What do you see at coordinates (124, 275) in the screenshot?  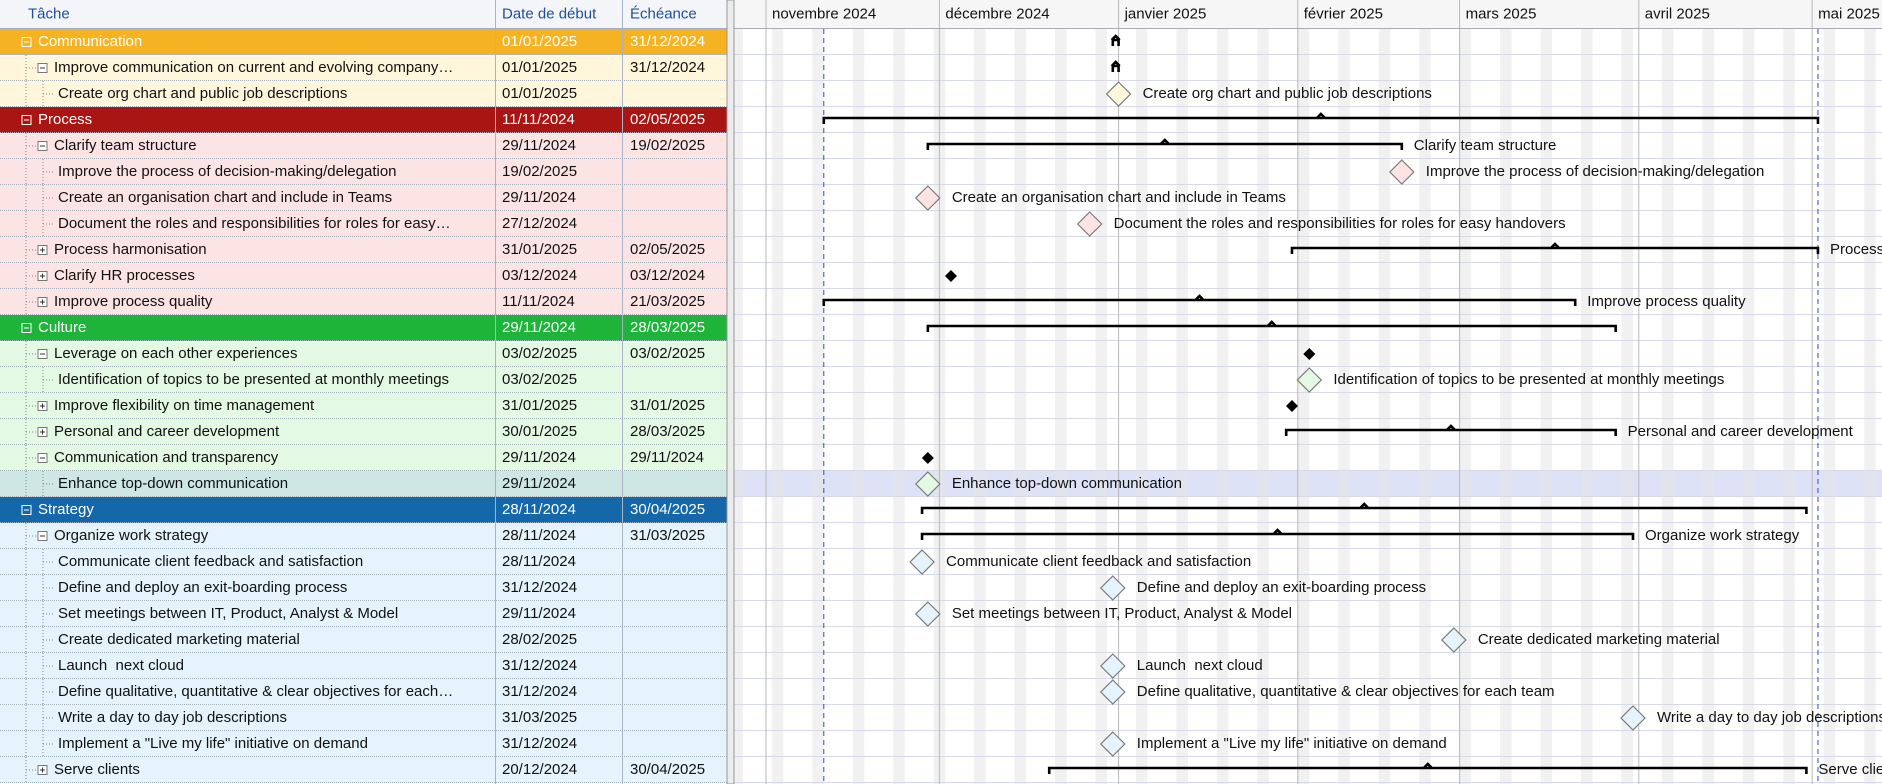 I see `task-name: Clarify HR processes` at bounding box center [124, 275].